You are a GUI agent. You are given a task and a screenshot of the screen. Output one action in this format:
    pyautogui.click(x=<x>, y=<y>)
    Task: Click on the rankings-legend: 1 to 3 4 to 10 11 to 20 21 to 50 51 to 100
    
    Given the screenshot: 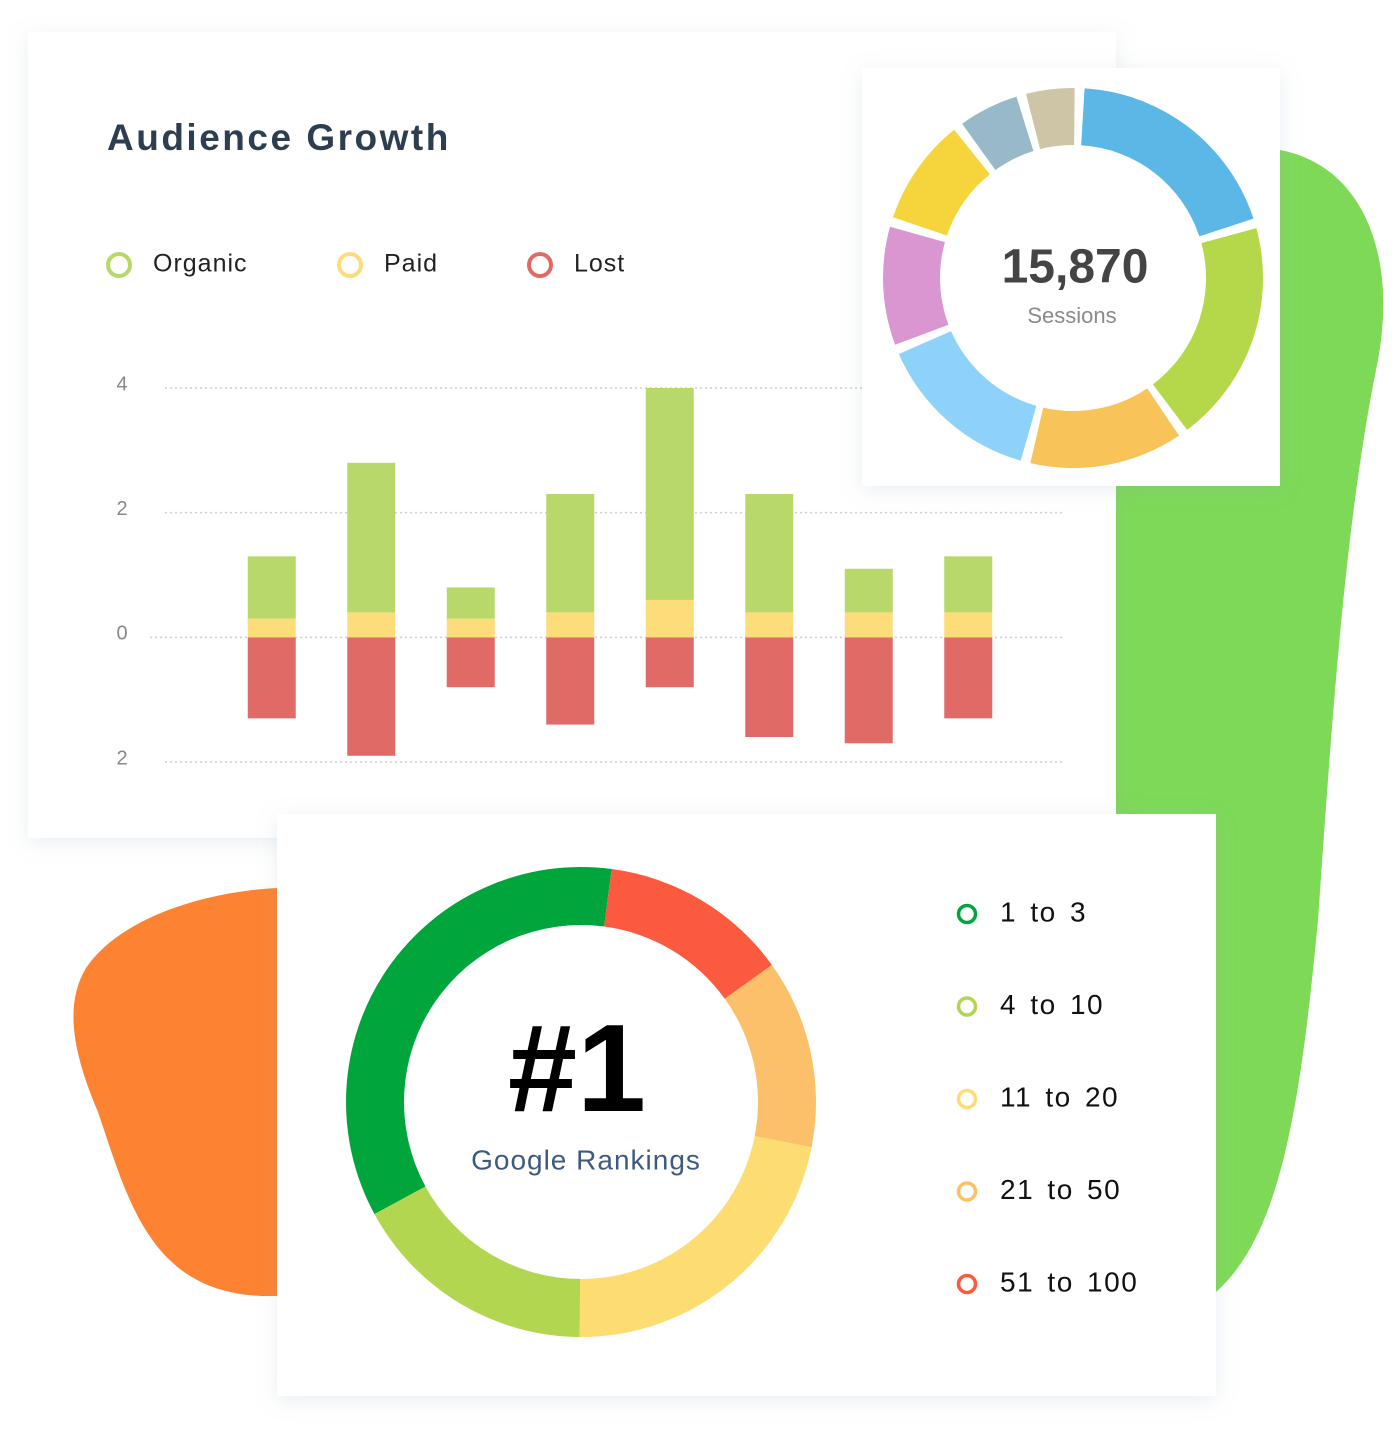 What is the action you would take?
    pyautogui.click(x=1047, y=1096)
    